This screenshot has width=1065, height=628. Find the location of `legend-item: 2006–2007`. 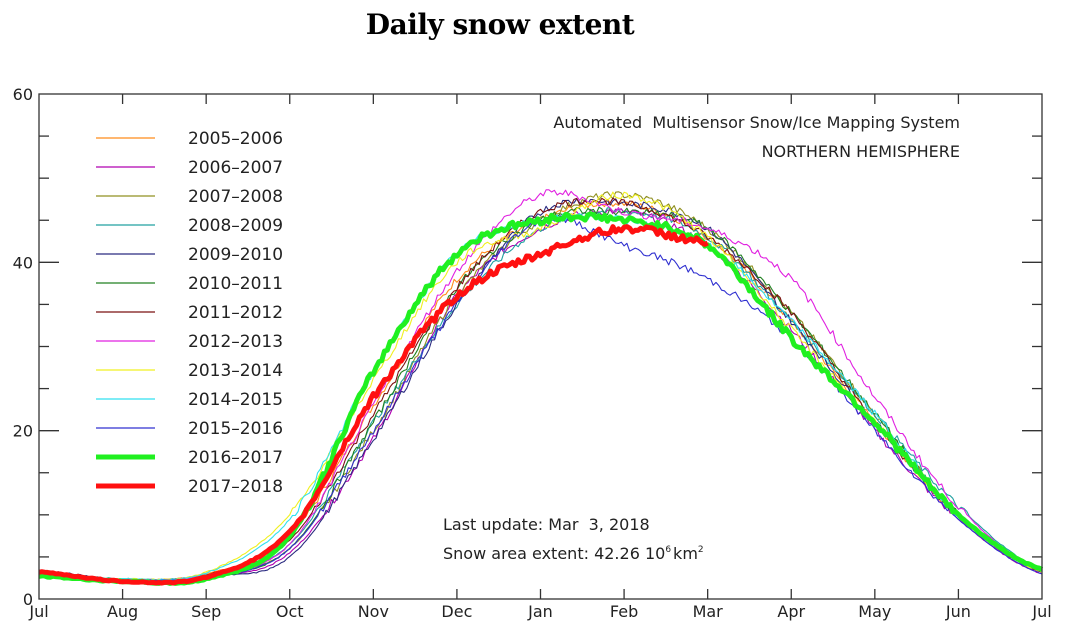

legend-item: 2006–2007 is located at coordinates (189, 168).